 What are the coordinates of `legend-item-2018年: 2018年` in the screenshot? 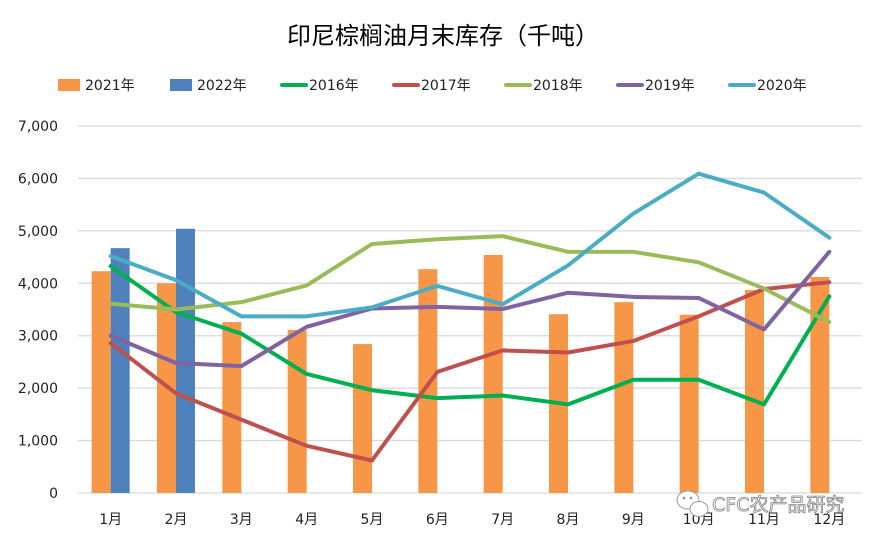 It's located at (543, 86).